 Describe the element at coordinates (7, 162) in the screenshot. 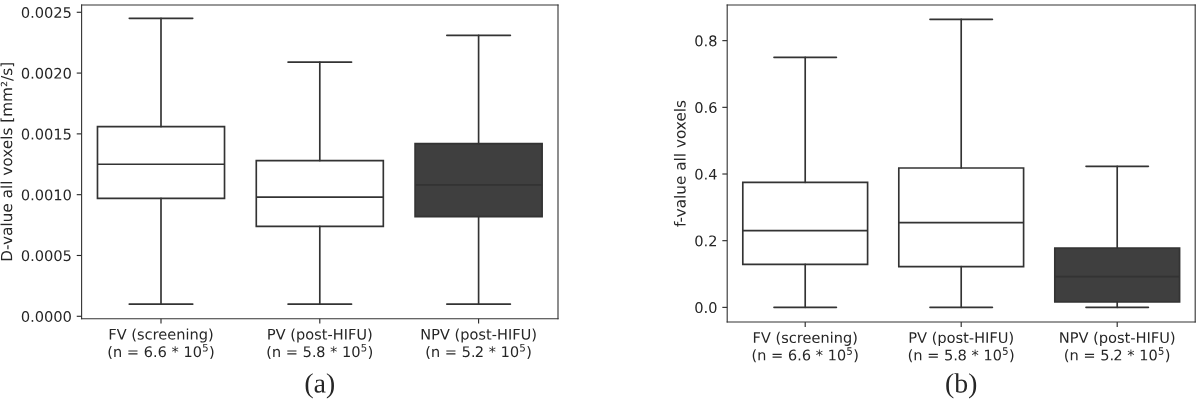

I see `y-axis-title: D-value all voxels [mm²/s]` at that location.